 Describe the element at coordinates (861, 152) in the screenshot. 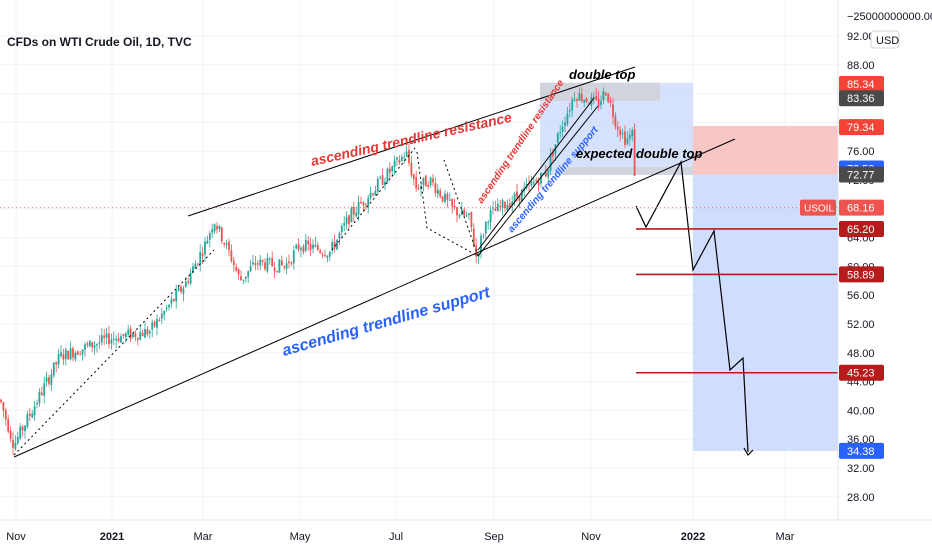

I see `price-tick-label: 76.00` at that location.